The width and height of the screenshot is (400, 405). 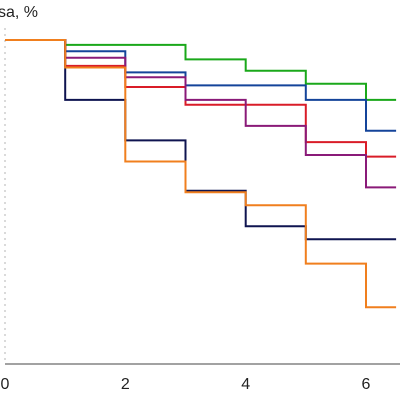 What do you see at coordinates (19, 12) in the screenshot?
I see `y-axis-label: sa, %` at bounding box center [19, 12].